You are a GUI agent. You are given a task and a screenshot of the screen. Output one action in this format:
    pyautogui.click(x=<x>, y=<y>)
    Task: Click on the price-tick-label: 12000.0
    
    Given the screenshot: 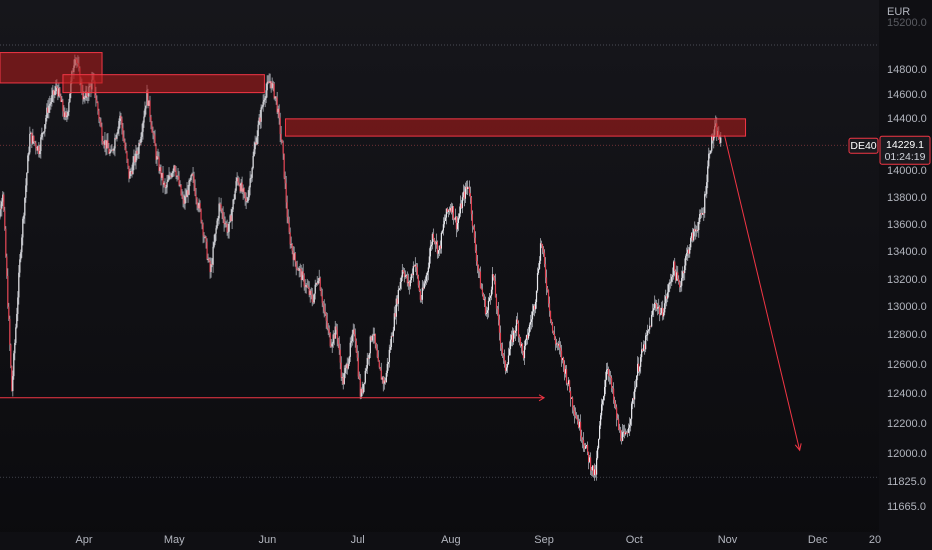 What is the action you would take?
    pyautogui.click(x=907, y=454)
    